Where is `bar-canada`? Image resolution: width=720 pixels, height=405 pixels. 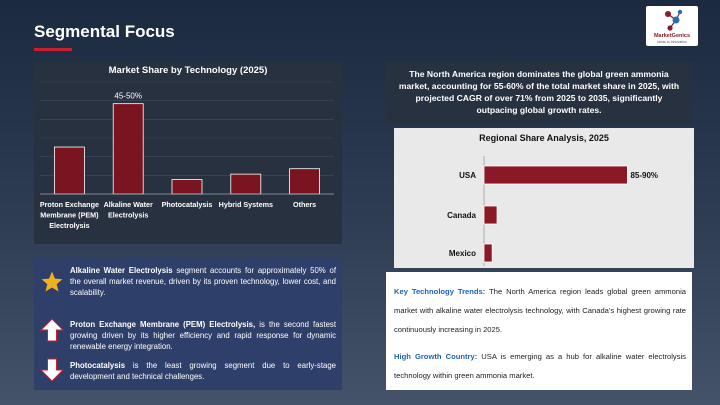
bar-canada is located at coordinates (490, 215).